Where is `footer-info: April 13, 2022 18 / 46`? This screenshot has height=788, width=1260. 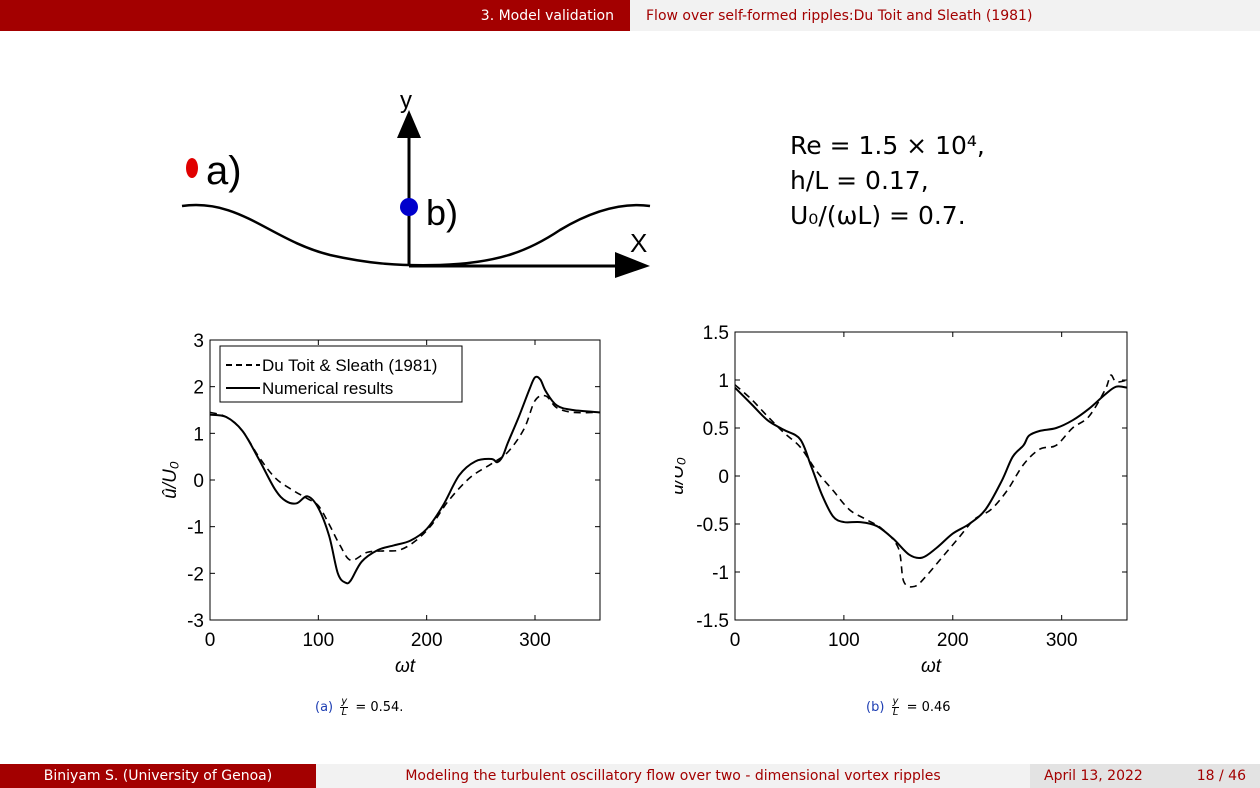
footer-info: April 13, 2022 18 / 46 is located at coordinates (1145, 776).